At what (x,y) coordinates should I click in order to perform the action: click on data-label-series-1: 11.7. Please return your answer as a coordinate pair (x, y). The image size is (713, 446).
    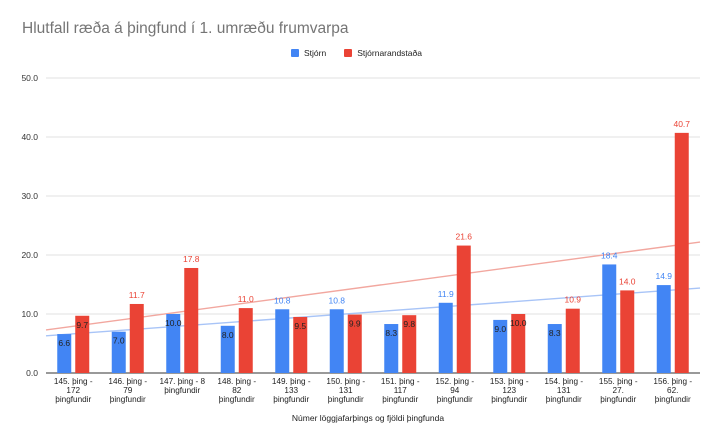
    Looking at the image, I should click on (137, 295).